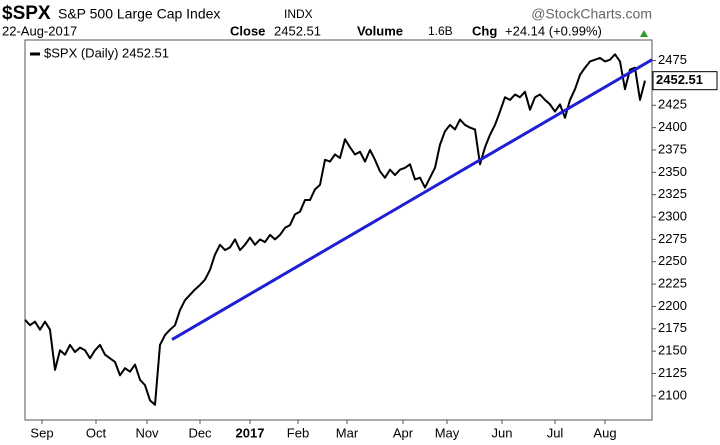  I want to click on x-tick-label: Apr, so click(403, 432).